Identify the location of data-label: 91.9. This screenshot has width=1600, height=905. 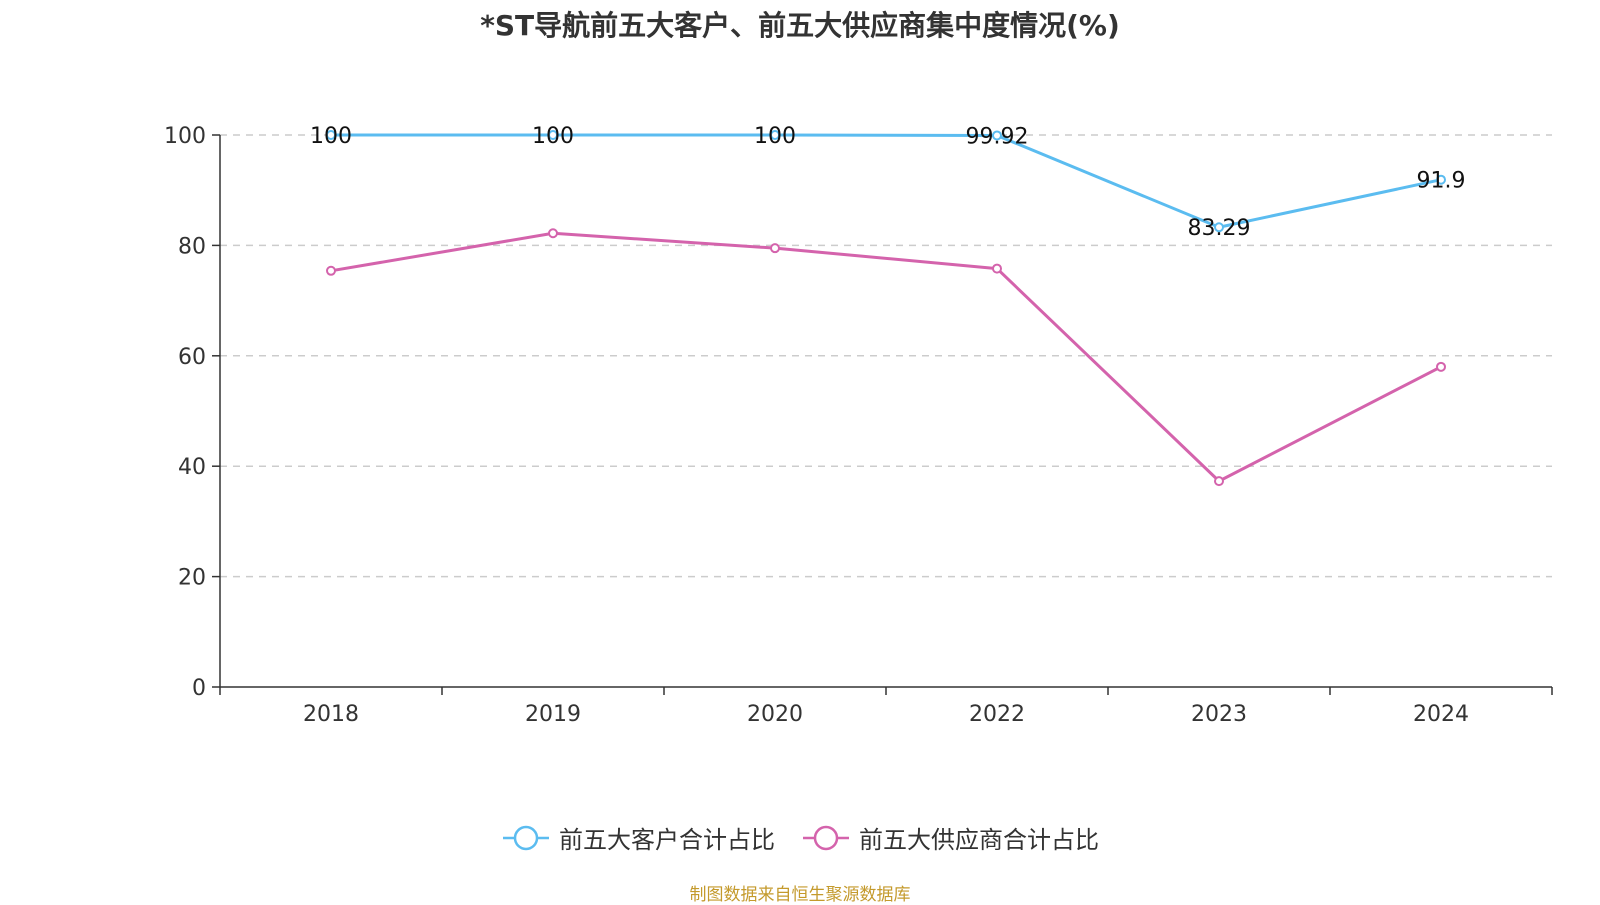
(1441, 181).